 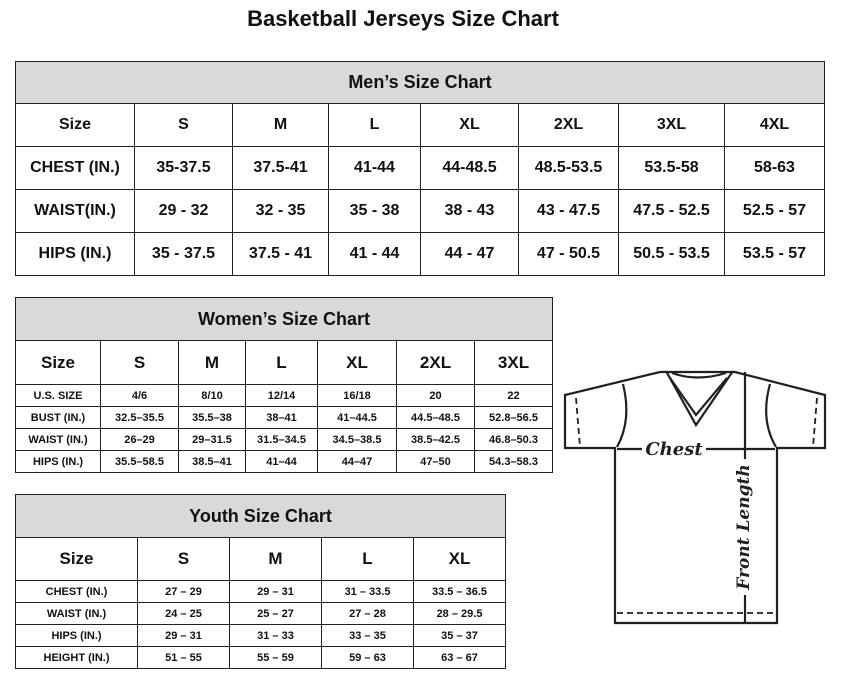 I want to click on table-row: U.S. SIZE 4/6 8/10 12/14 16/18 20 22, so click(x=284, y=395).